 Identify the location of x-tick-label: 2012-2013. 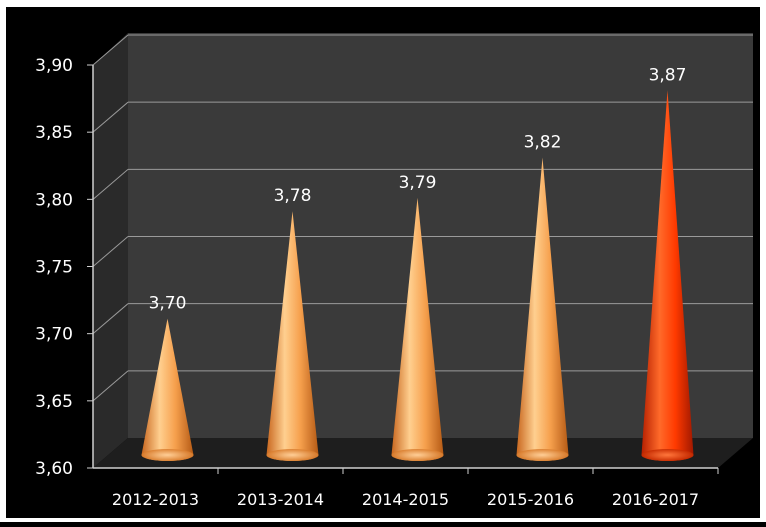
(155, 499).